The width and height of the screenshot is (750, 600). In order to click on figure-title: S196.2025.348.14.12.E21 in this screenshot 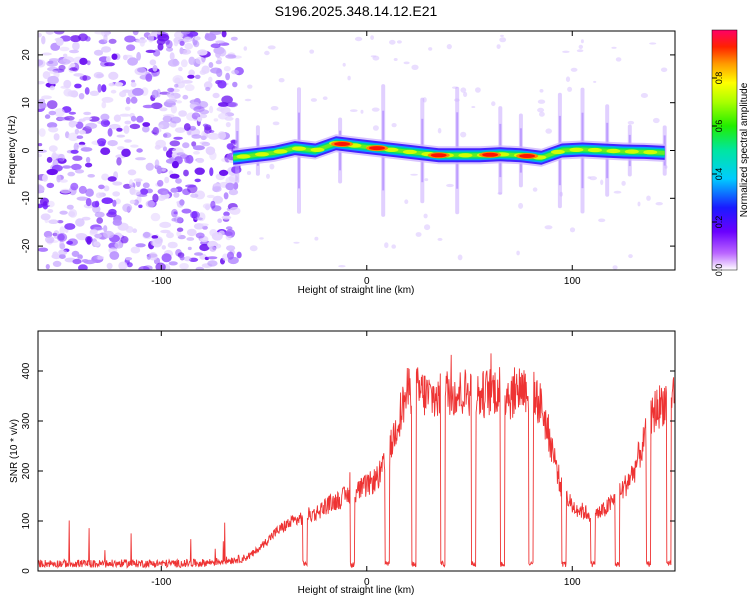, I will do `click(356, 11)`.